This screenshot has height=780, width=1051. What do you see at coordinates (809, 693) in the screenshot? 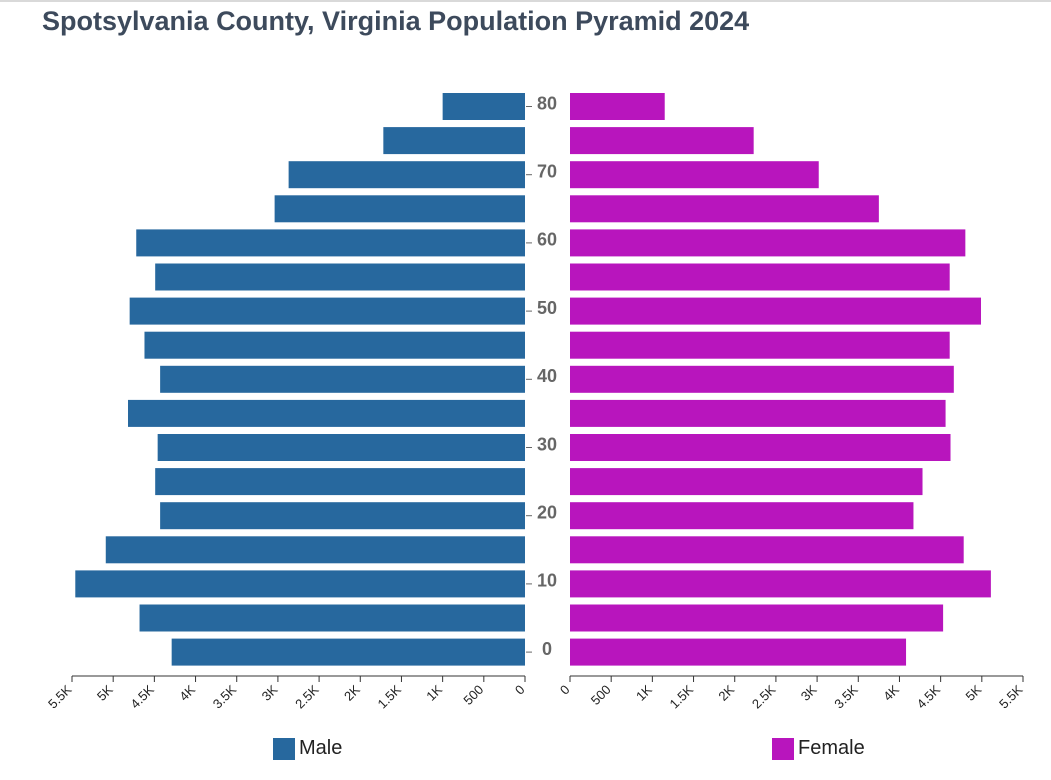
I see `female-axis-label-3K: 3K` at bounding box center [809, 693].